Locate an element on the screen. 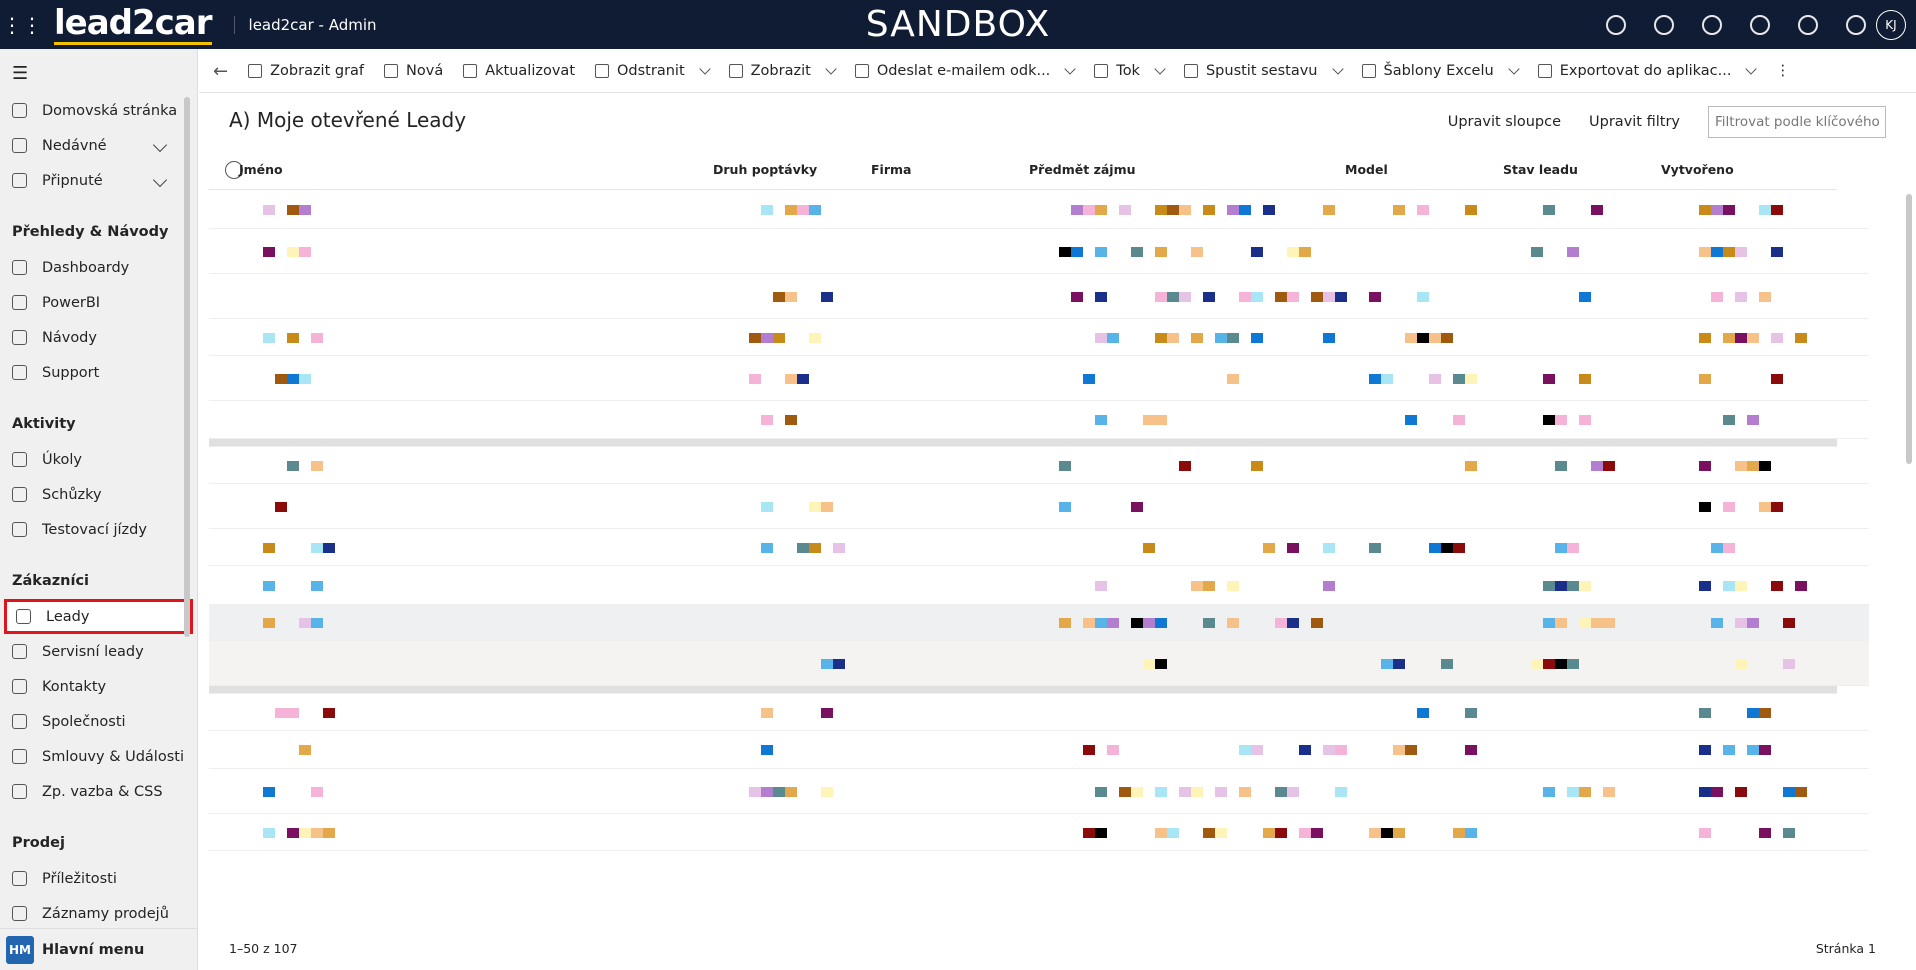  help-icon is located at coordinates (1856, 24).